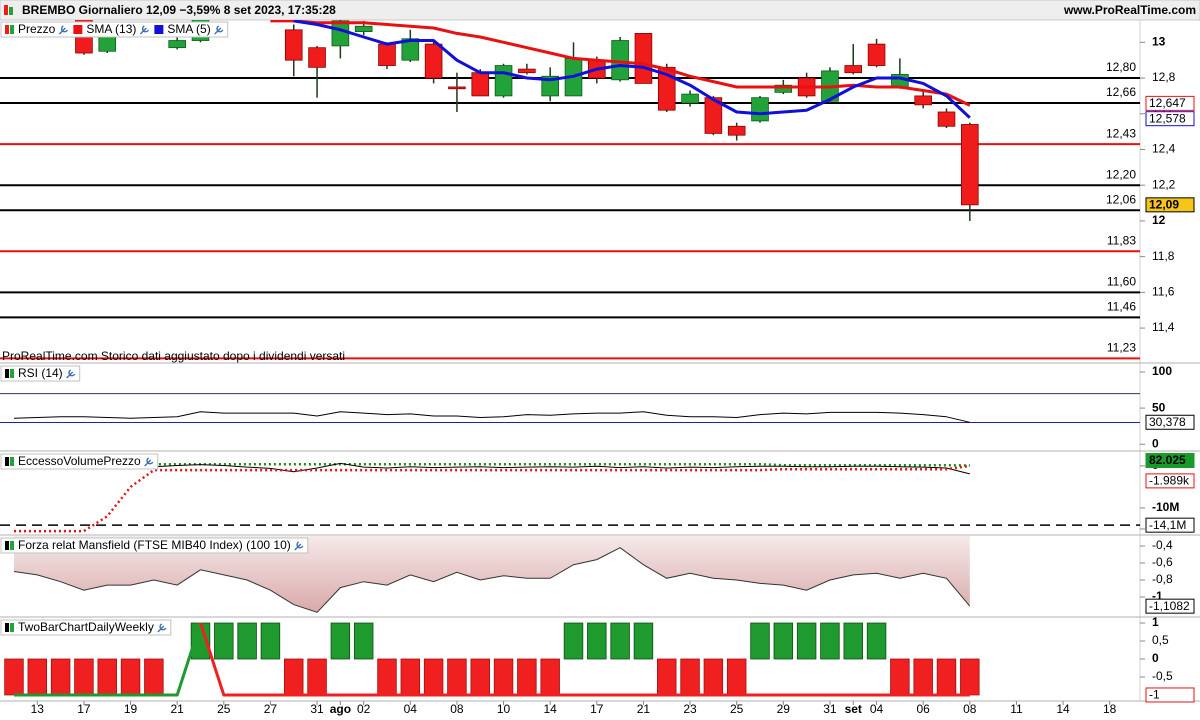  What do you see at coordinates (1163, 292) in the screenshot?
I see `y-tick-label: 11,6` at bounding box center [1163, 292].